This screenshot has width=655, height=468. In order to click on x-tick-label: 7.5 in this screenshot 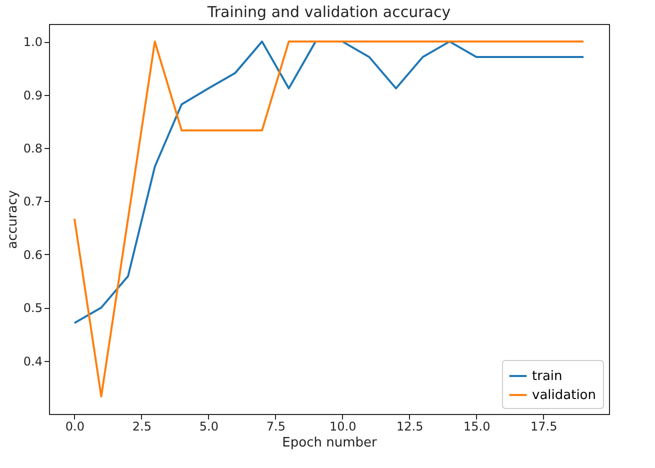, I will do `click(276, 427)`.